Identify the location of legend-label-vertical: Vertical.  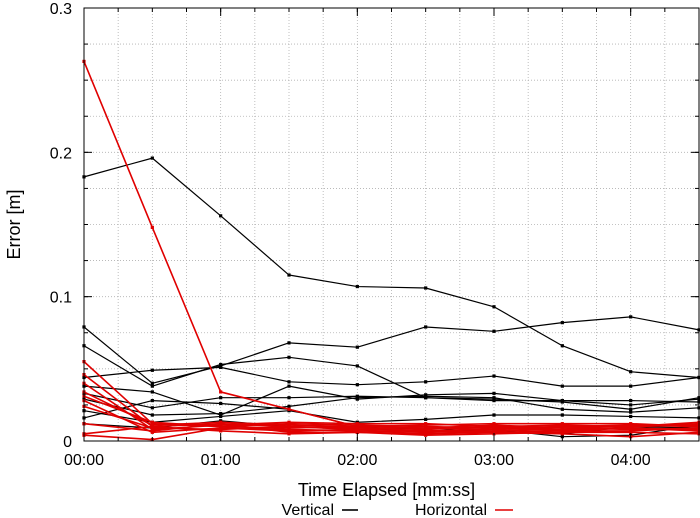
(308, 510).